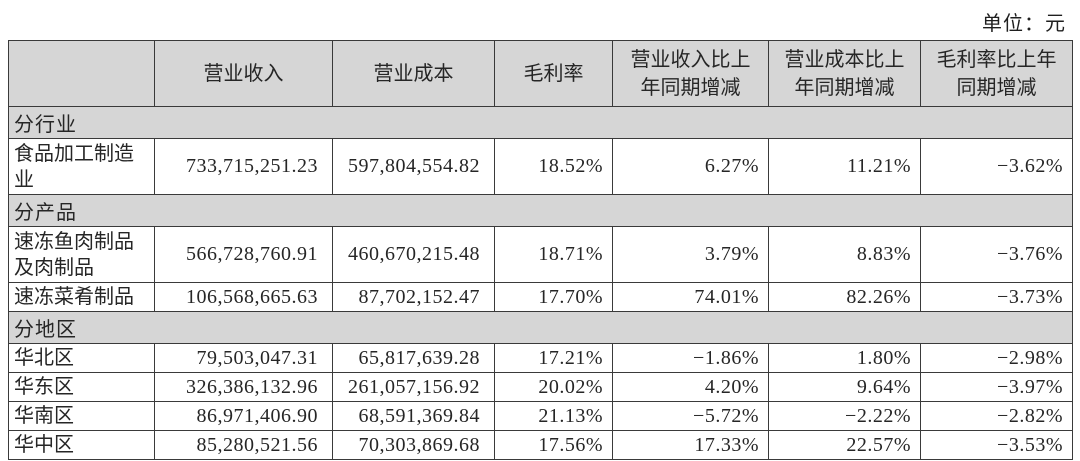  I want to click on section-title-product: 分产品, so click(540, 210).